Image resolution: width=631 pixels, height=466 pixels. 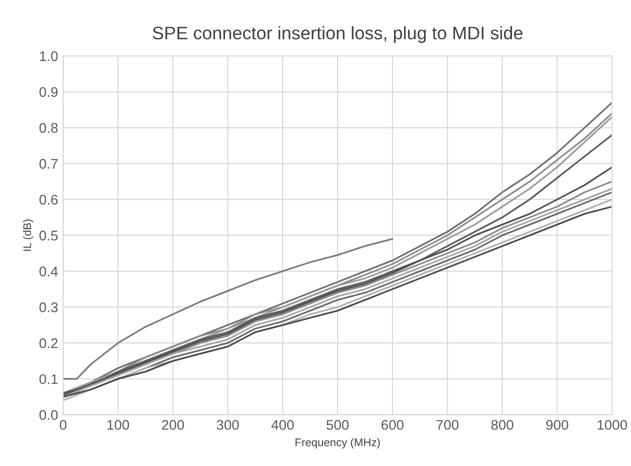 What do you see at coordinates (48, 271) in the screenshot?
I see `y-tick-label: 0.4` at bounding box center [48, 271].